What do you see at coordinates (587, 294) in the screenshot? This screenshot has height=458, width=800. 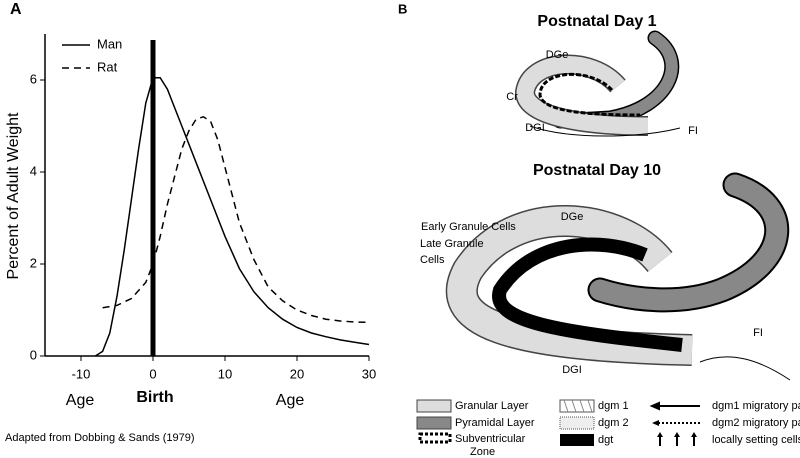 I see `dgt` at bounding box center [587, 294].